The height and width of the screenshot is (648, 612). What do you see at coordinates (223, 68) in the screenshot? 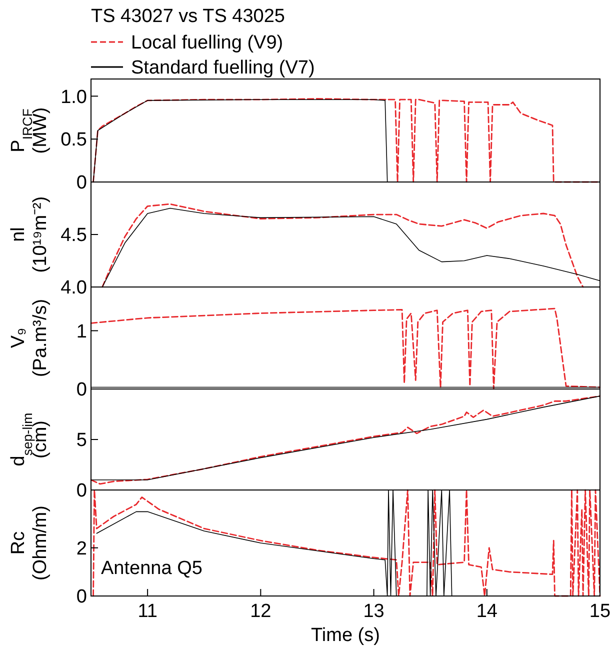
I see `legend-label: Standard fuelling (V7)` at bounding box center [223, 68].